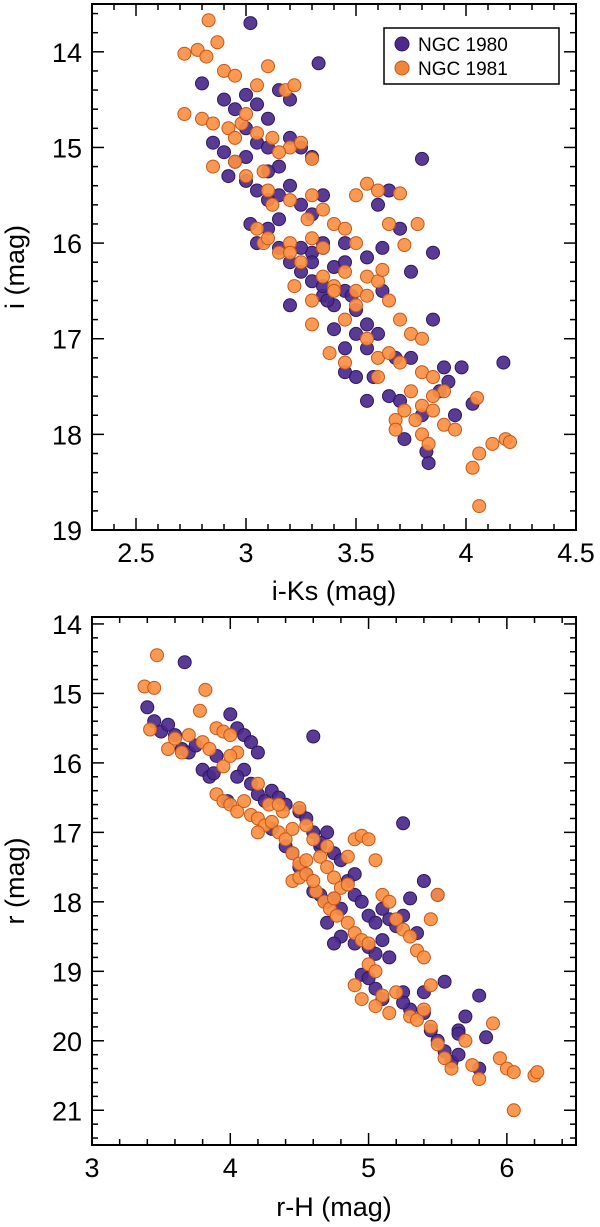  I want to click on legend-box, so click(471, 56).